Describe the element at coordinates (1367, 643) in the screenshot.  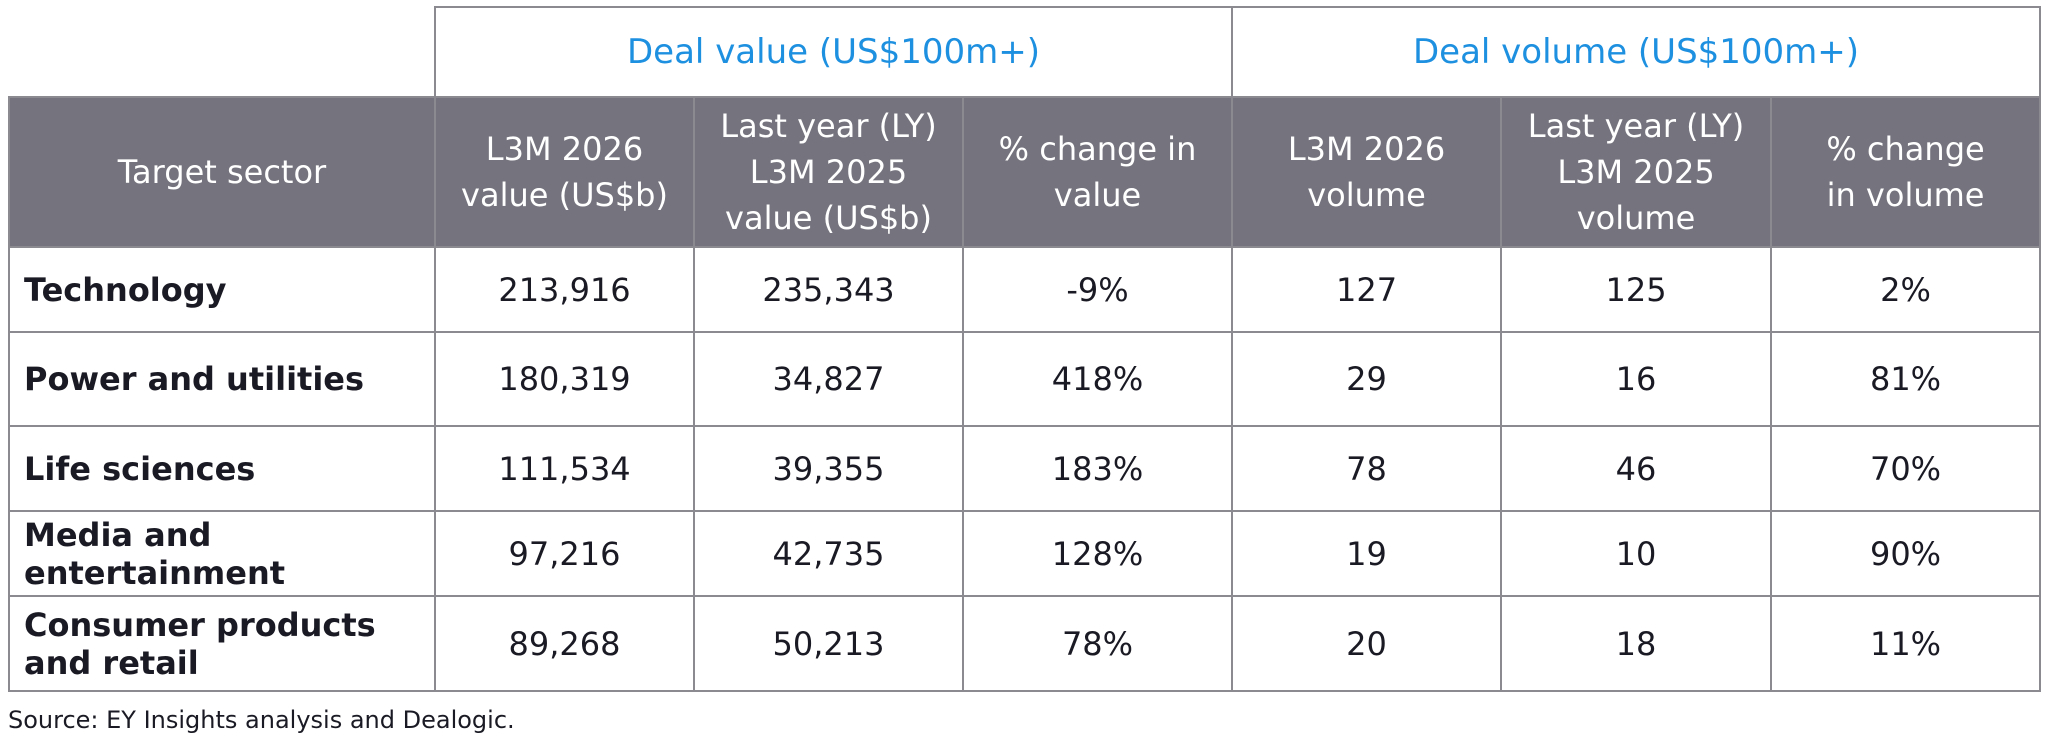
I see `table-cell: 20` at that location.